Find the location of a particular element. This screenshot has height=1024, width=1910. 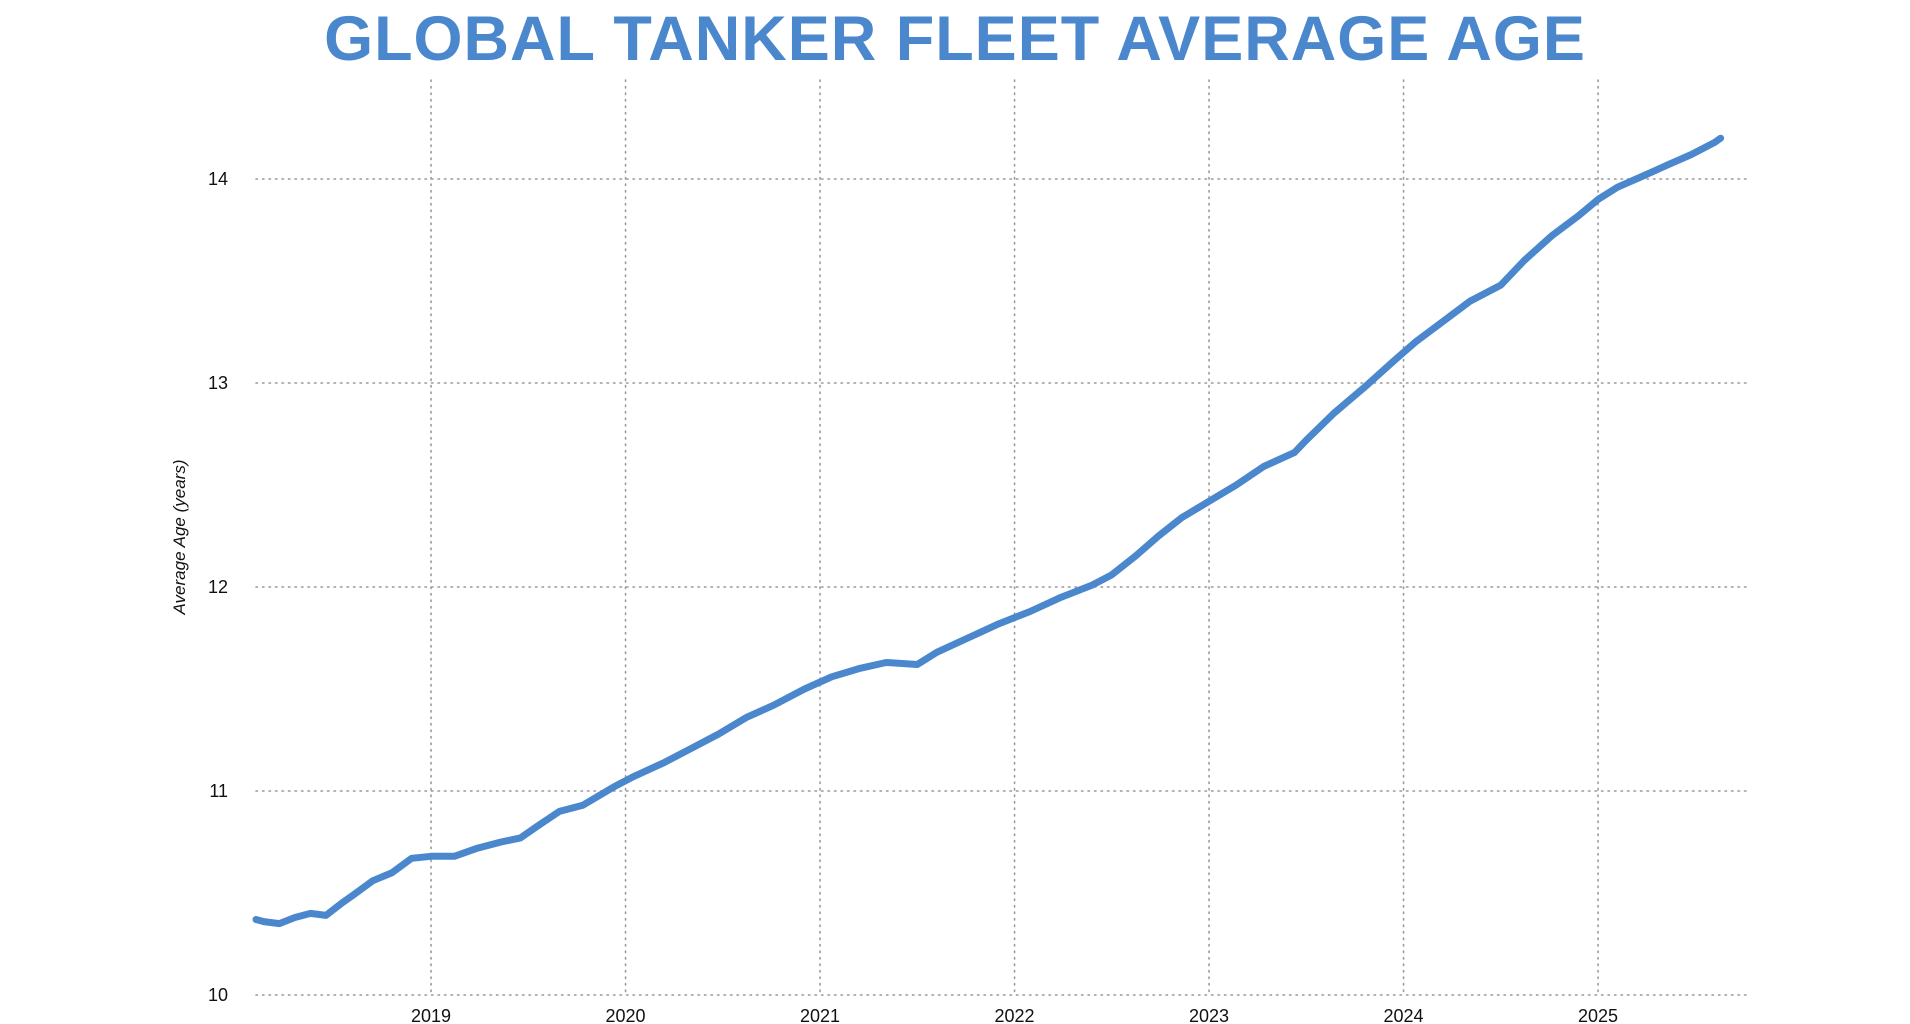

y-tick-label: 14 is located at coordinates (218, 179).